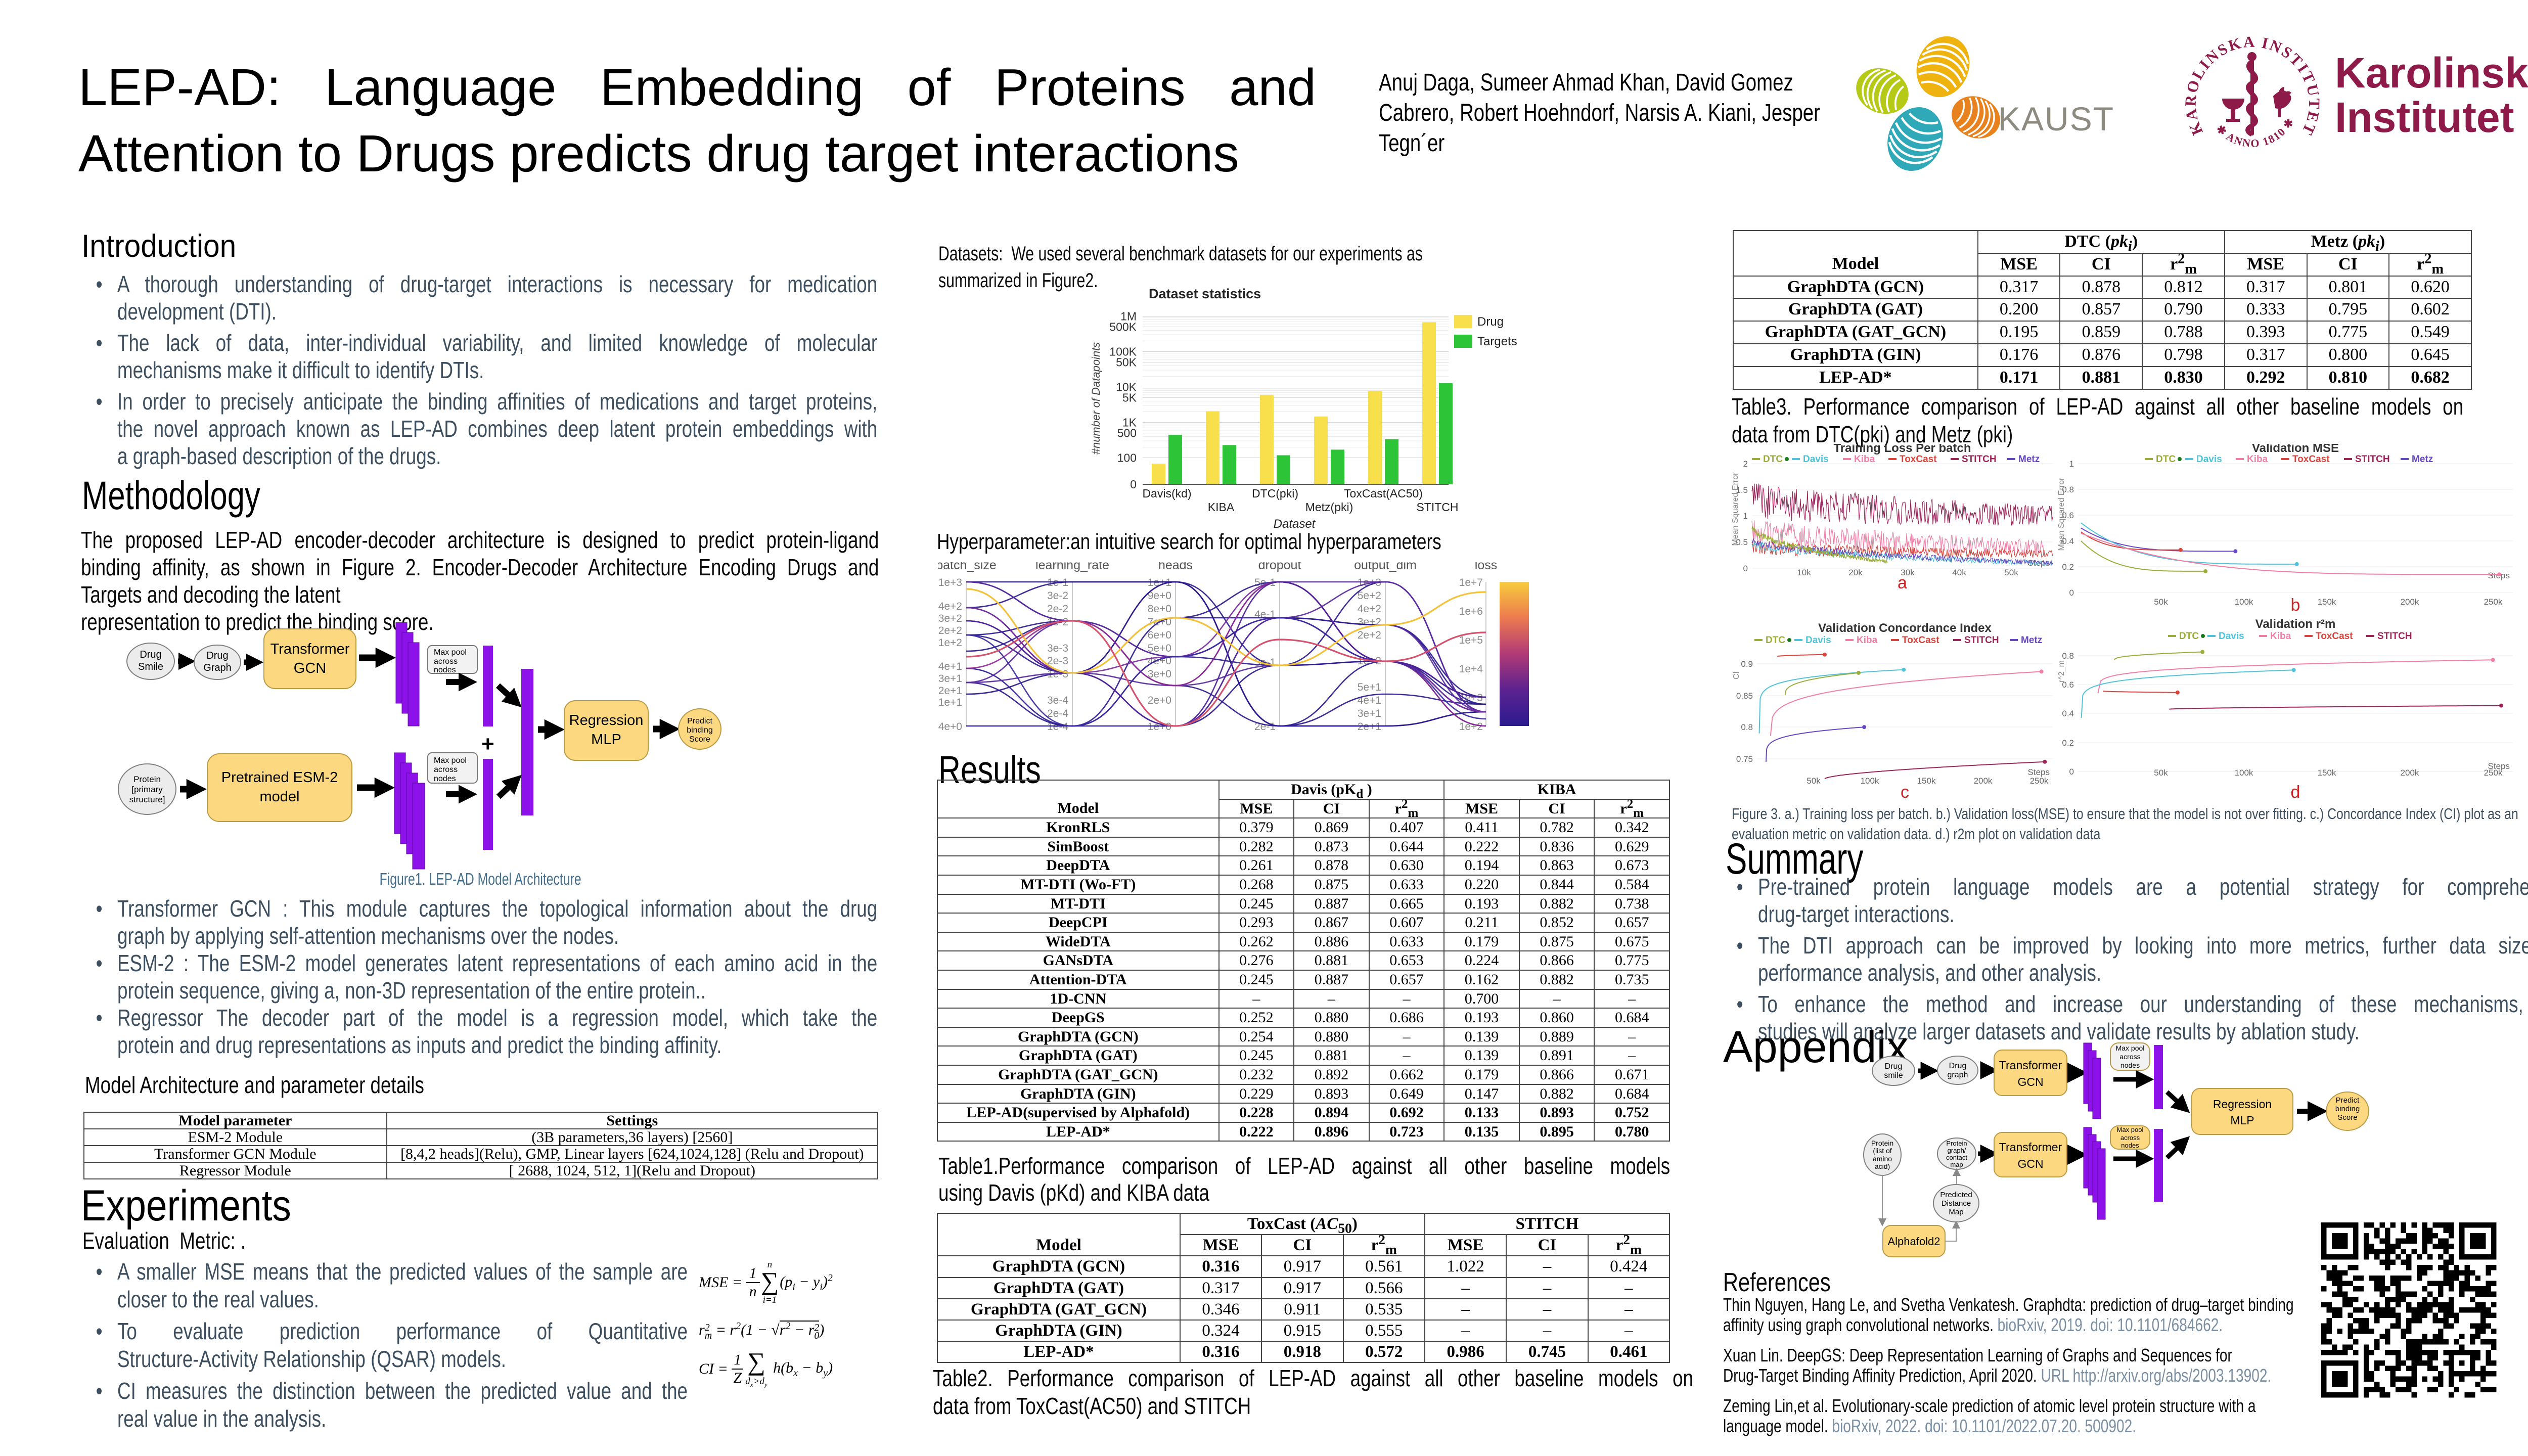 The width and height of the screenshot is (2528, 1456). What do you see at coordinates (1205, 293) in the screenshot?
I see `svg-text: Dataset statistics` at bounding box center [1205, 293].